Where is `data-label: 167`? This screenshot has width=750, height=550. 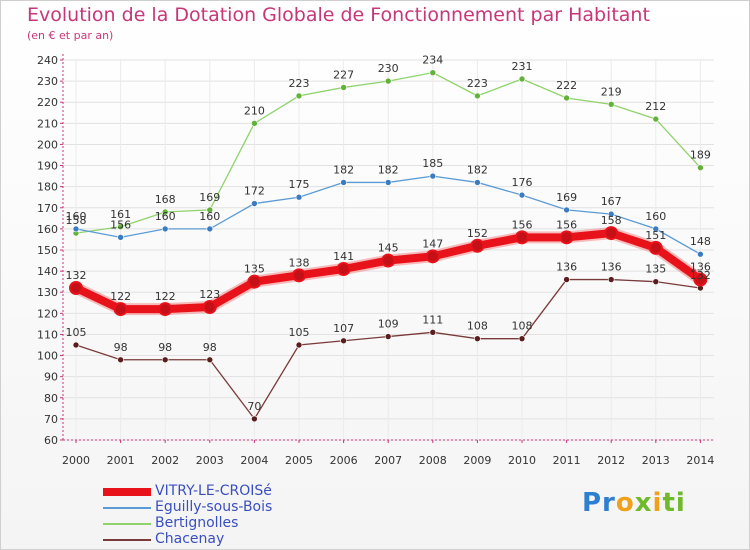 data-label: 167 is located at coordinates (611, 201).